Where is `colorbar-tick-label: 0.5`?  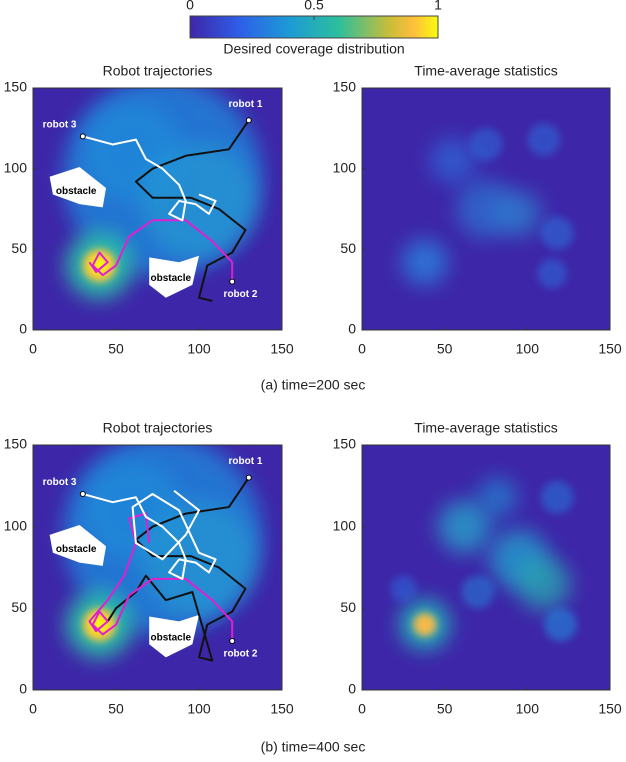
colorbar-tick-label: 0.5 is located at coordinates (314, 6).